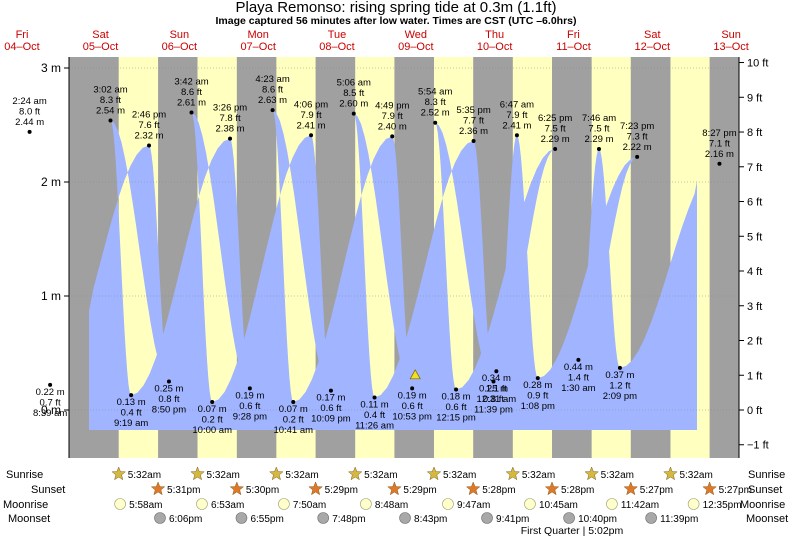 The width and height of the screenshot is (793, 538). I want to click on low-tide-label: 0.22 m, so click(50, 392).